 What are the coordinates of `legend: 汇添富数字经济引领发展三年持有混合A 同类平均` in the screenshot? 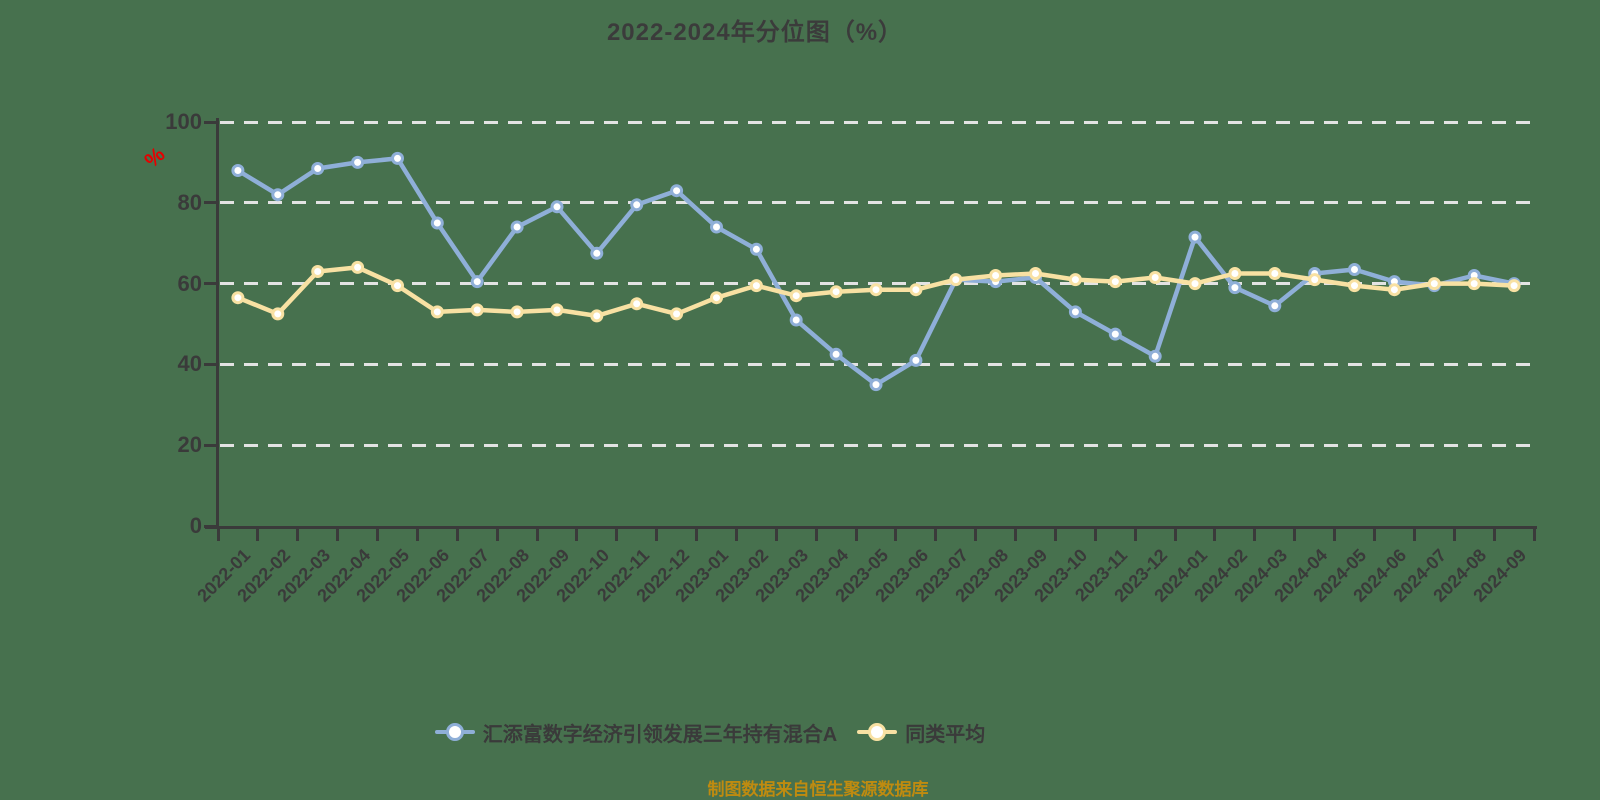 It's located at (755, 732).